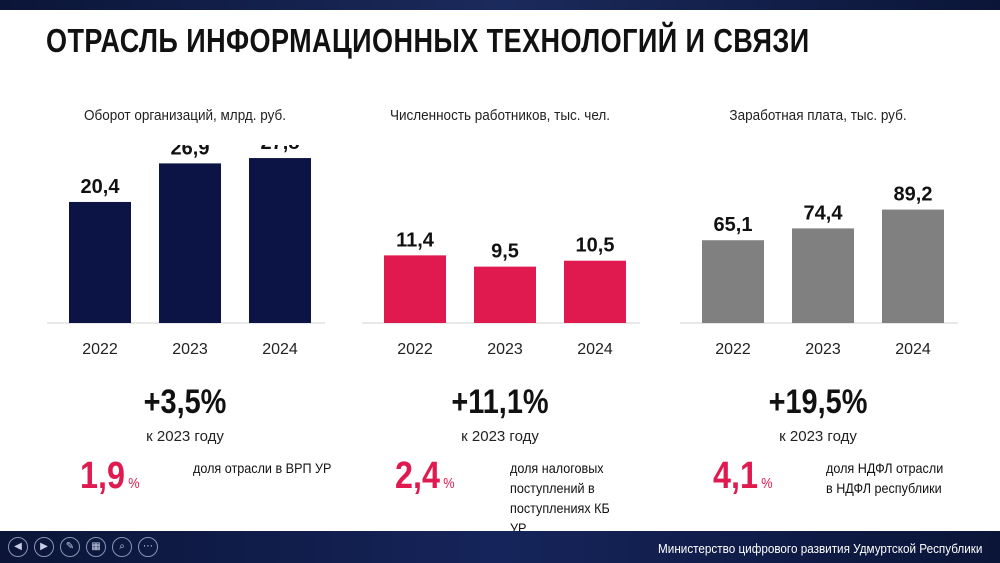 The height and width of the screenshot is (563, 1000). I want to click on share-value: 4,1%, so click(743, 476).